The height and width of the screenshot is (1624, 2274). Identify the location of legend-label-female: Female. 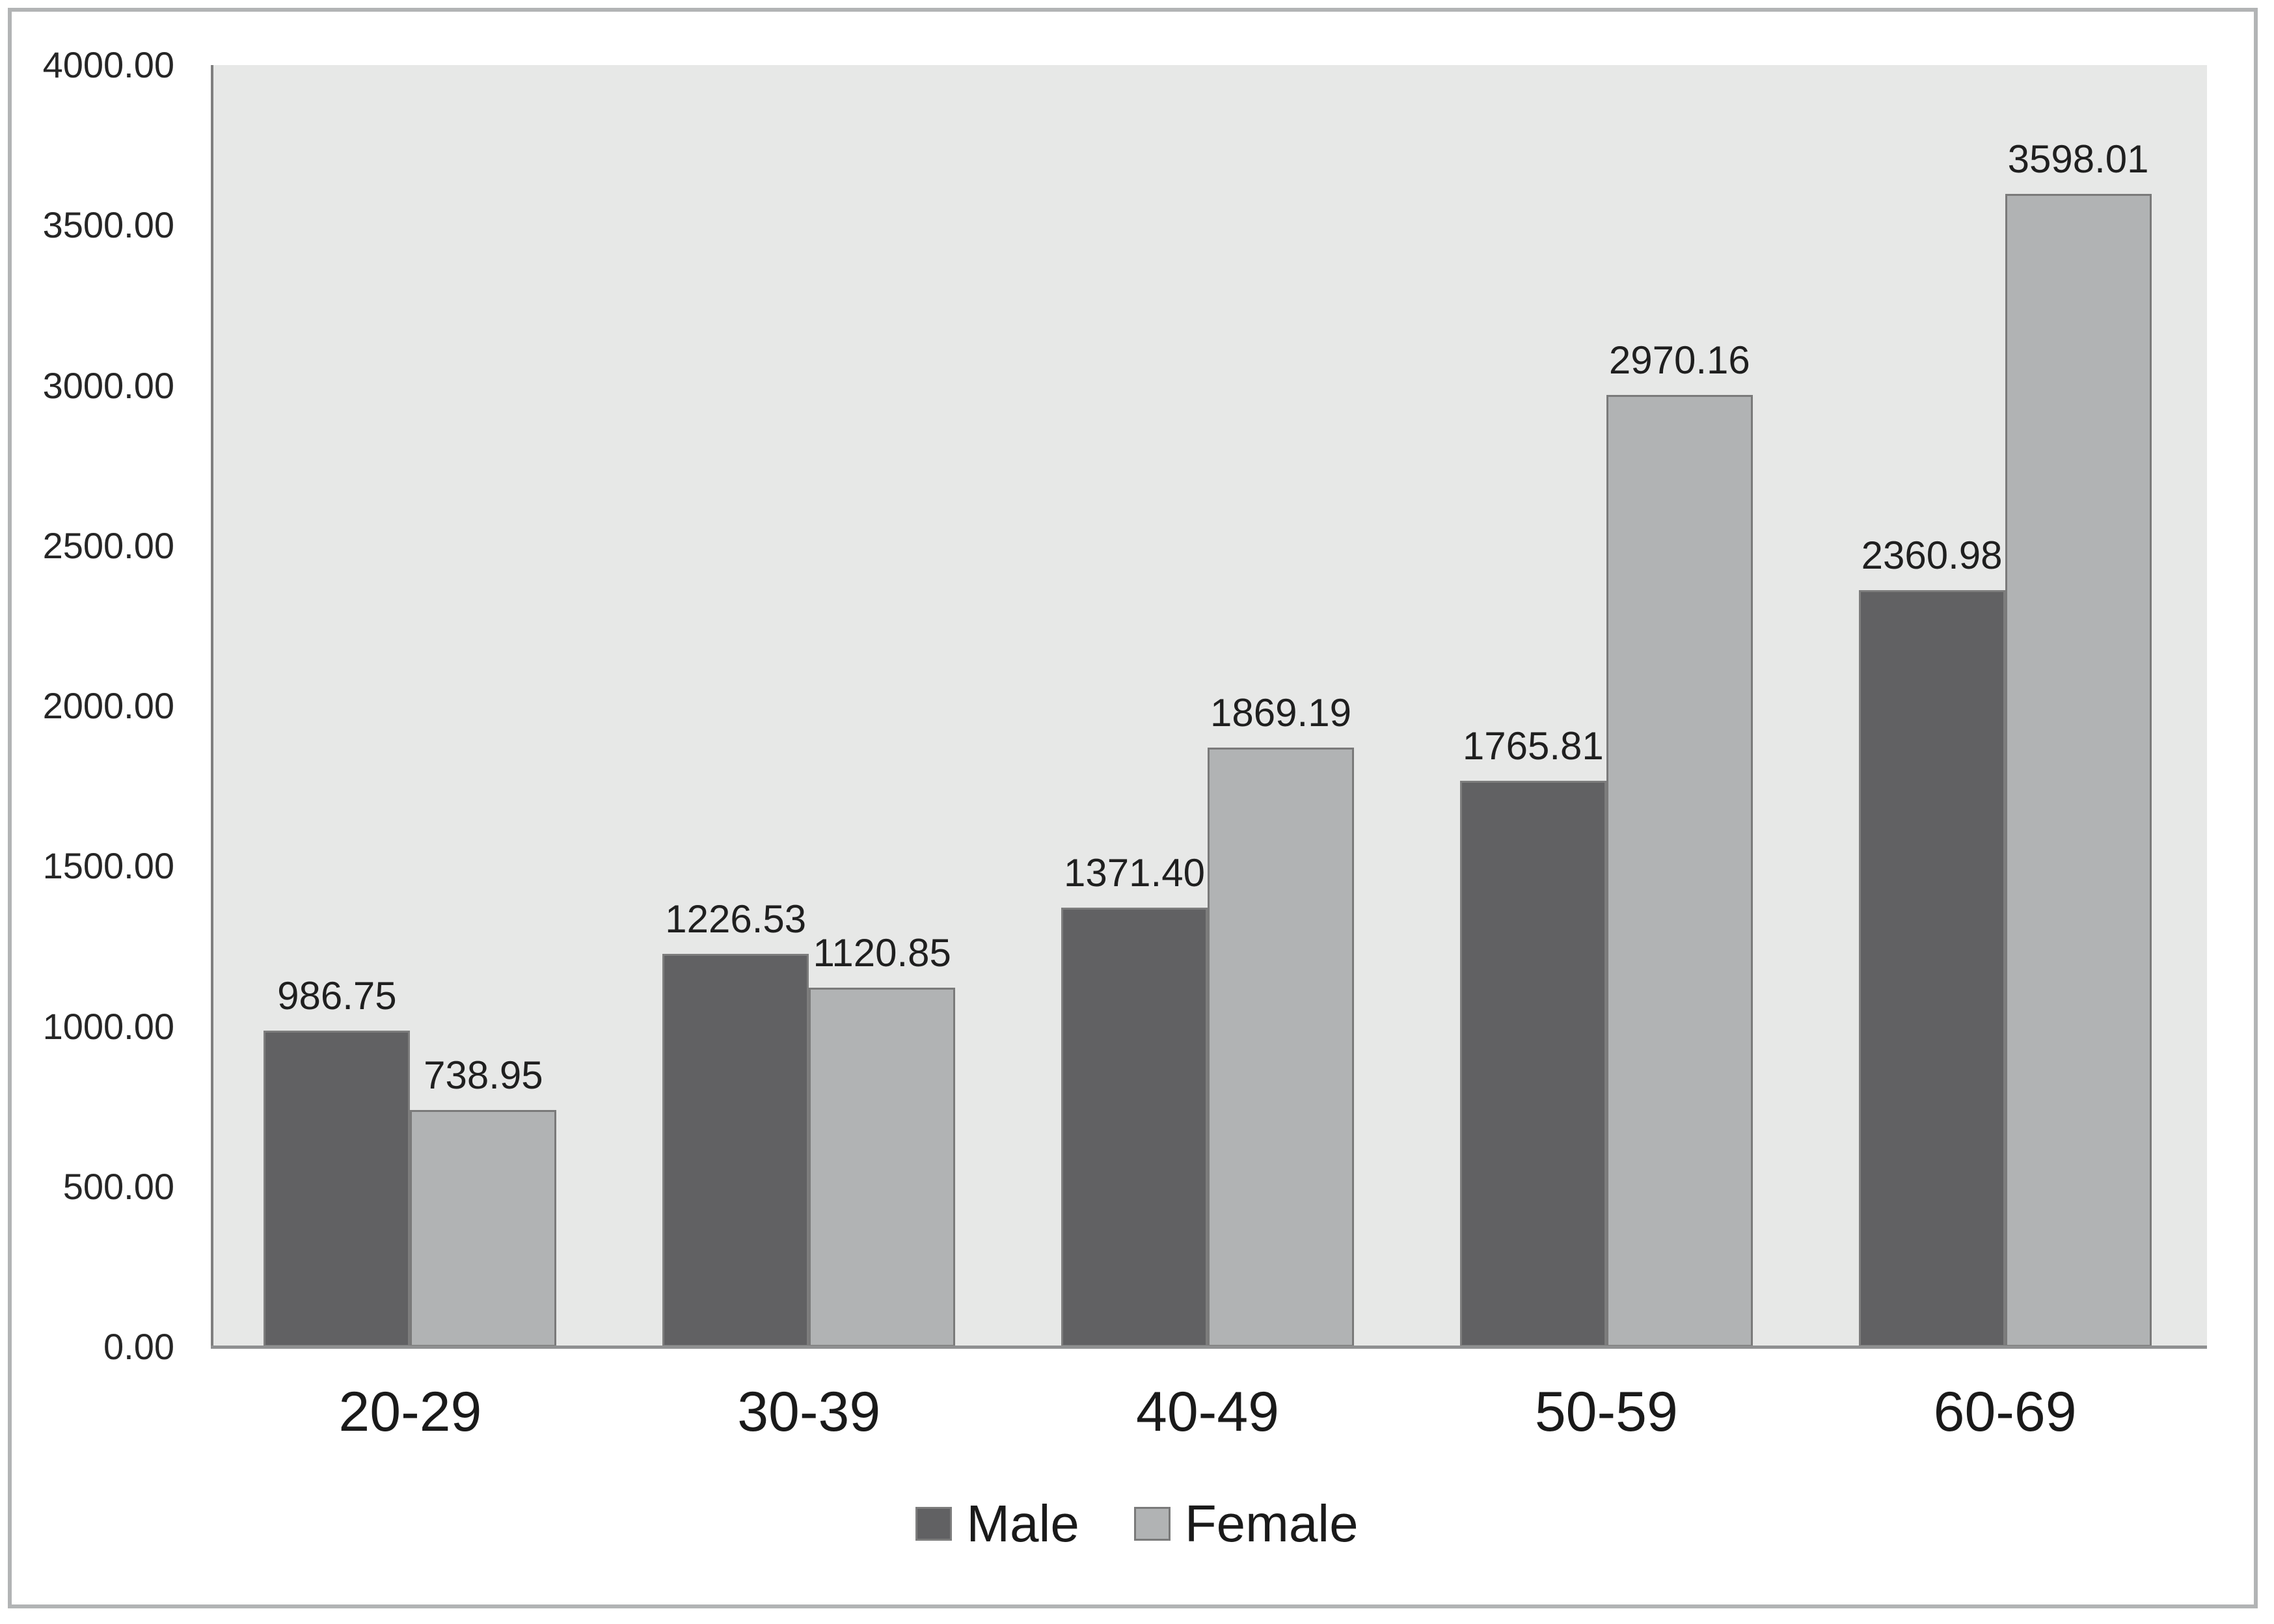
(1271, 1523).